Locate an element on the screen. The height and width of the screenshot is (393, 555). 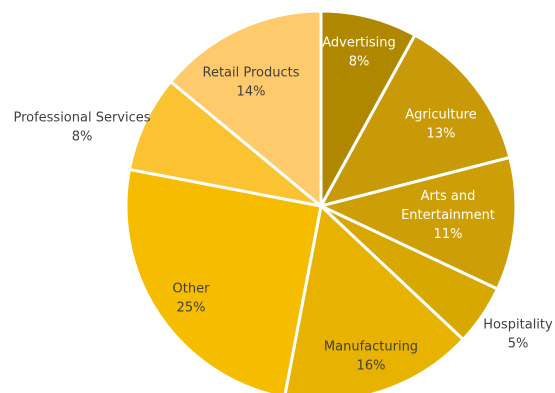
pie-slice-arts-and-entertainment is located at coordinates (417, 223).